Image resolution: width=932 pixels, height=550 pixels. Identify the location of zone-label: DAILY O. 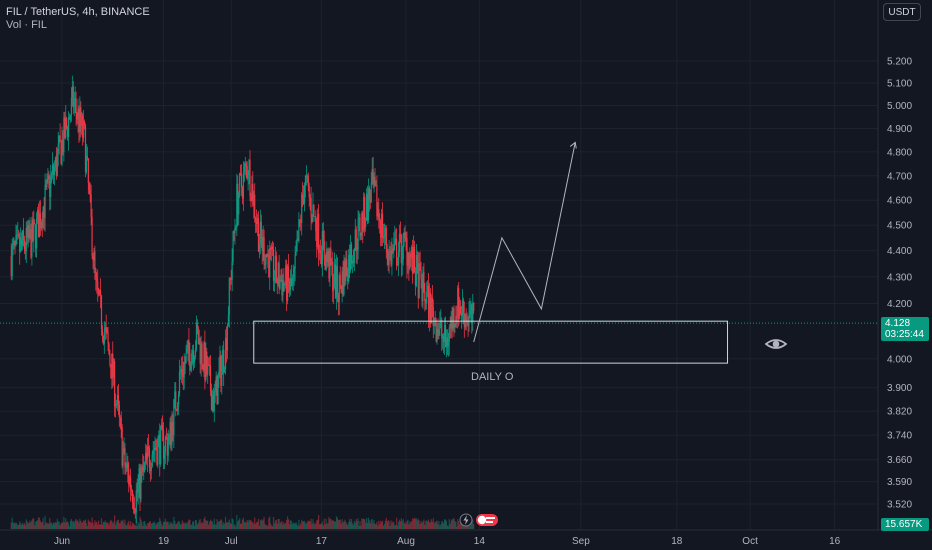
(492, 377).